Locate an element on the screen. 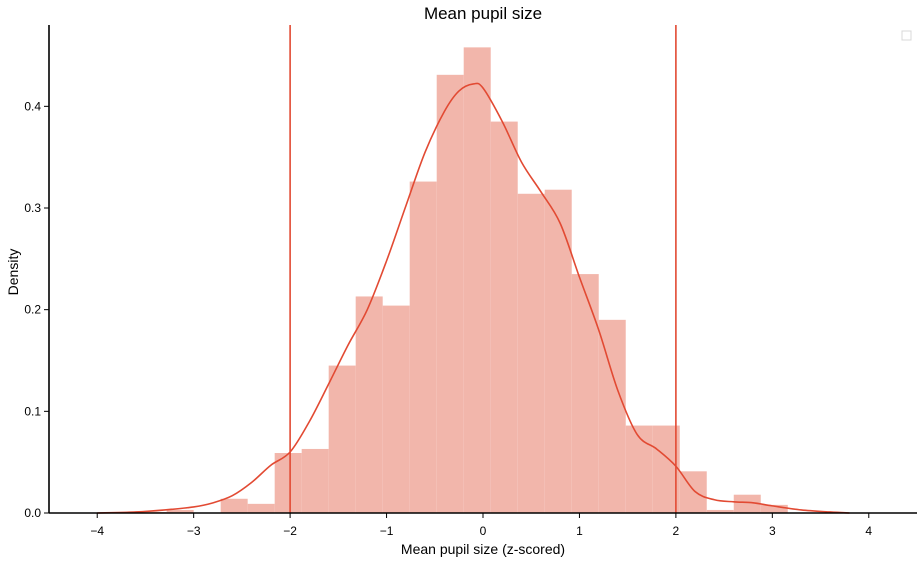  x-tick-label: 1 is located at coordinates (579, 531).